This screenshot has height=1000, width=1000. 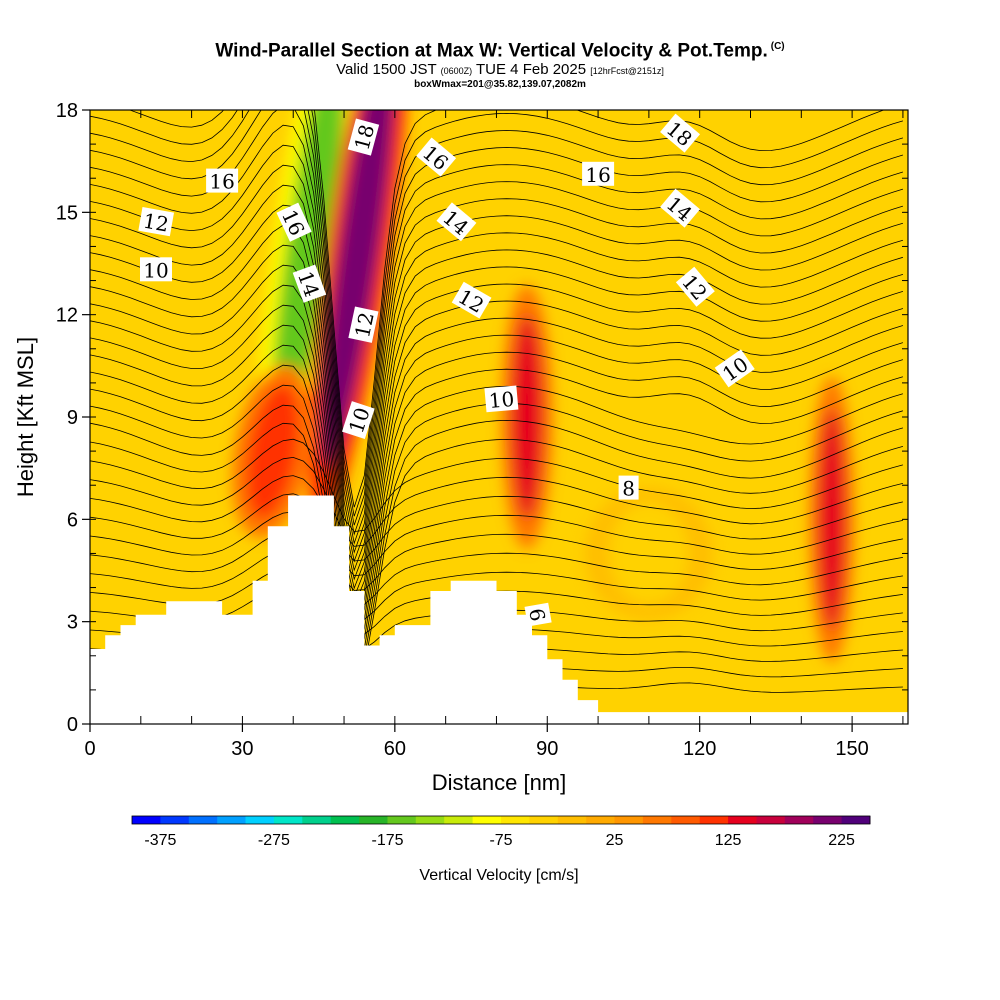 What do you see at coordinates (274, 840) in the screenshot?
I see `colorbar-tick-label: -275` at bounding box center [274, 840].